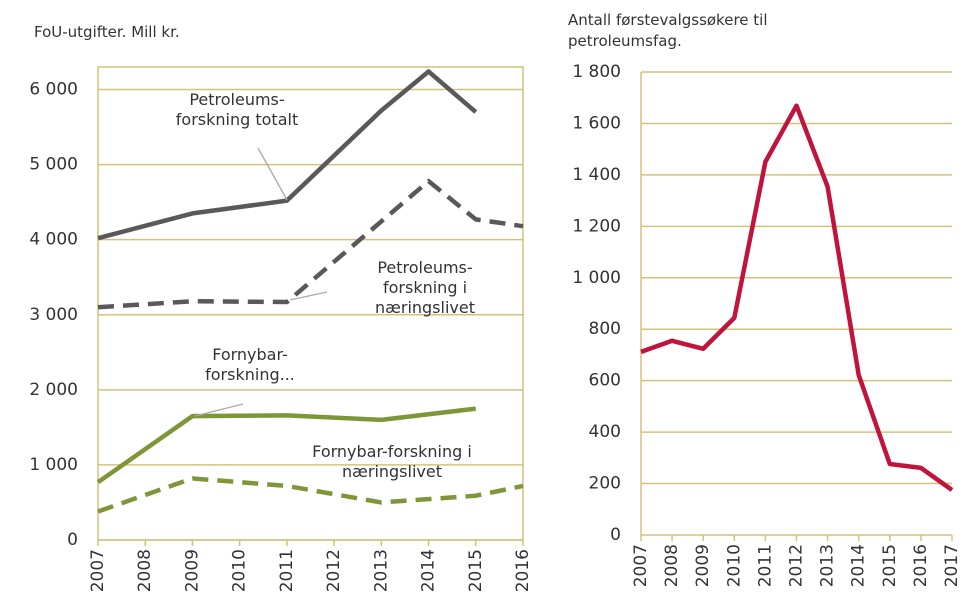 The image size is (962, 612). Describe the element at coordinates (53, 315) in the screenshot. I see `y-tick-label: 3 000` at that location.